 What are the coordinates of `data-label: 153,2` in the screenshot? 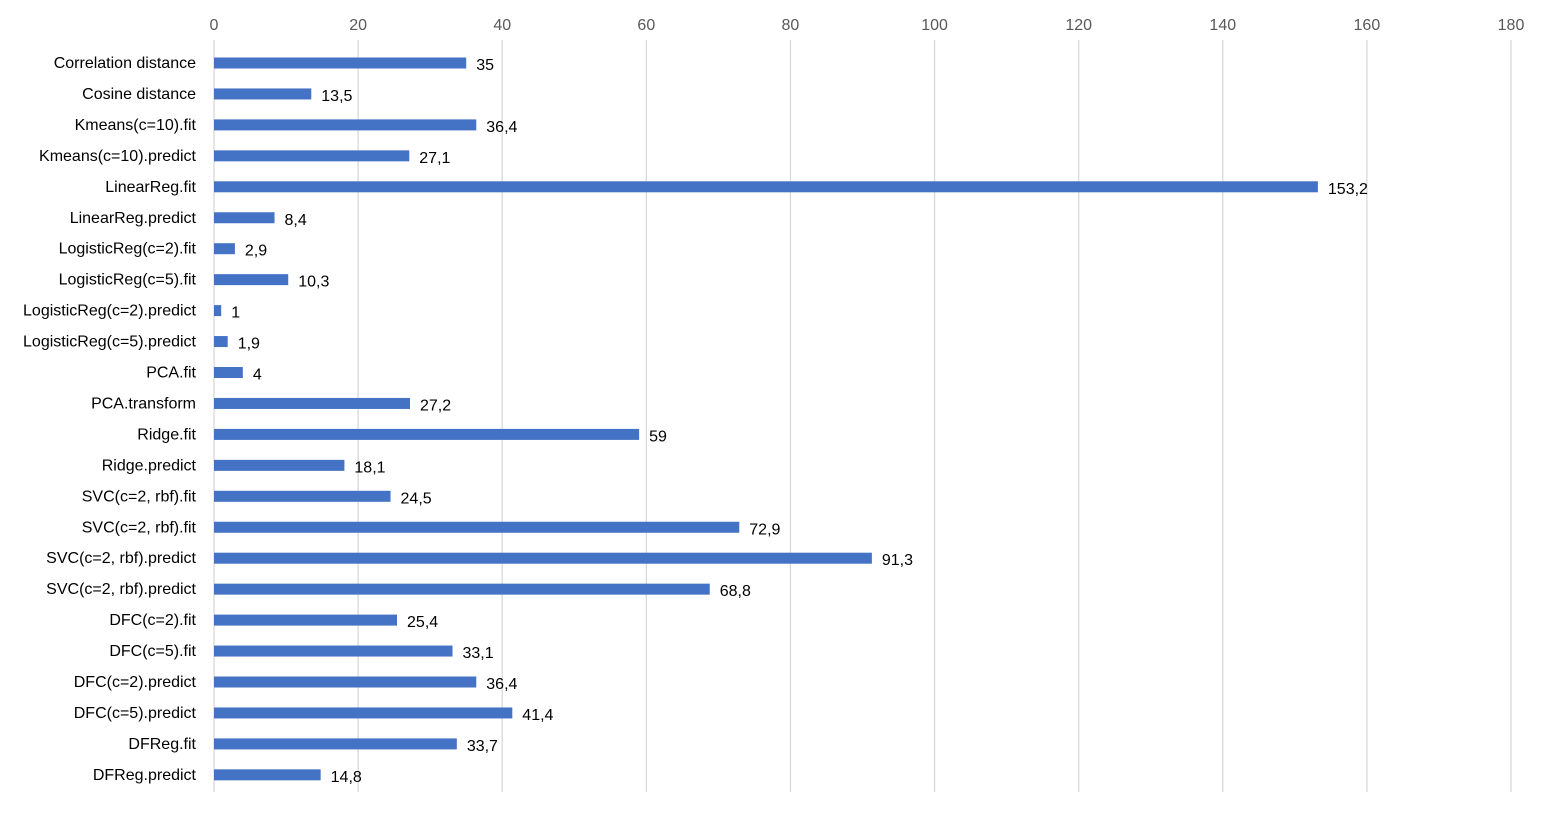 It's located at (1348, 189).